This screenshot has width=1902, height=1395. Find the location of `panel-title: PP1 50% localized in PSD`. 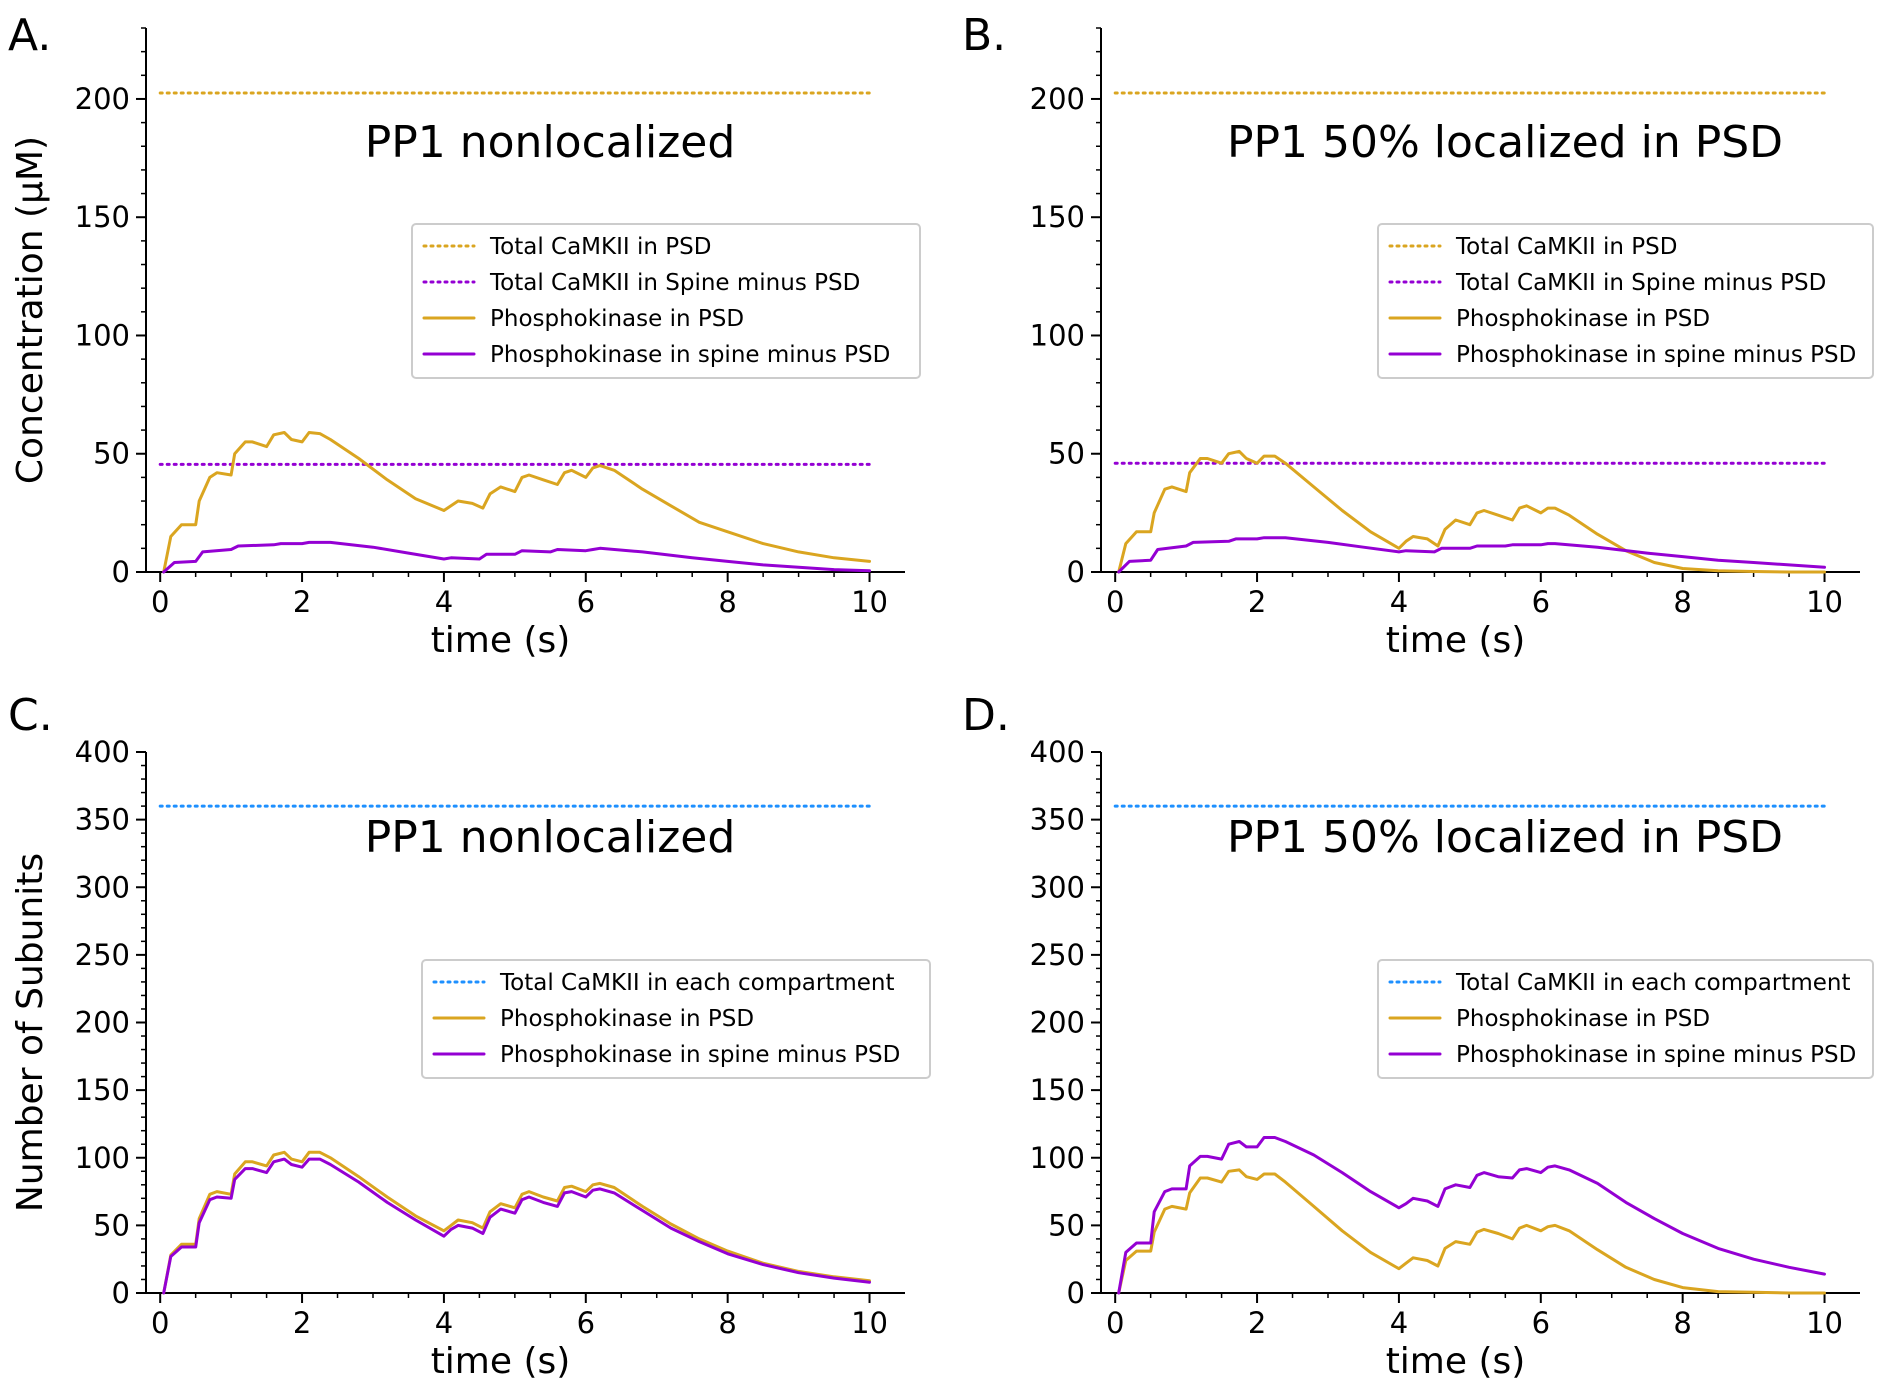

panel-title: PP1 50% localized in PSD is located at coordinates (1505, 142).